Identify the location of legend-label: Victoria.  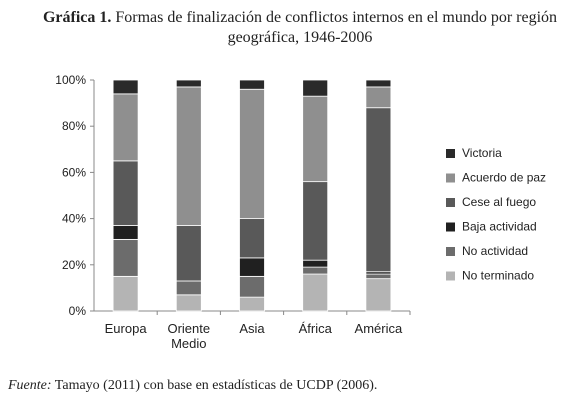
(482, 153).